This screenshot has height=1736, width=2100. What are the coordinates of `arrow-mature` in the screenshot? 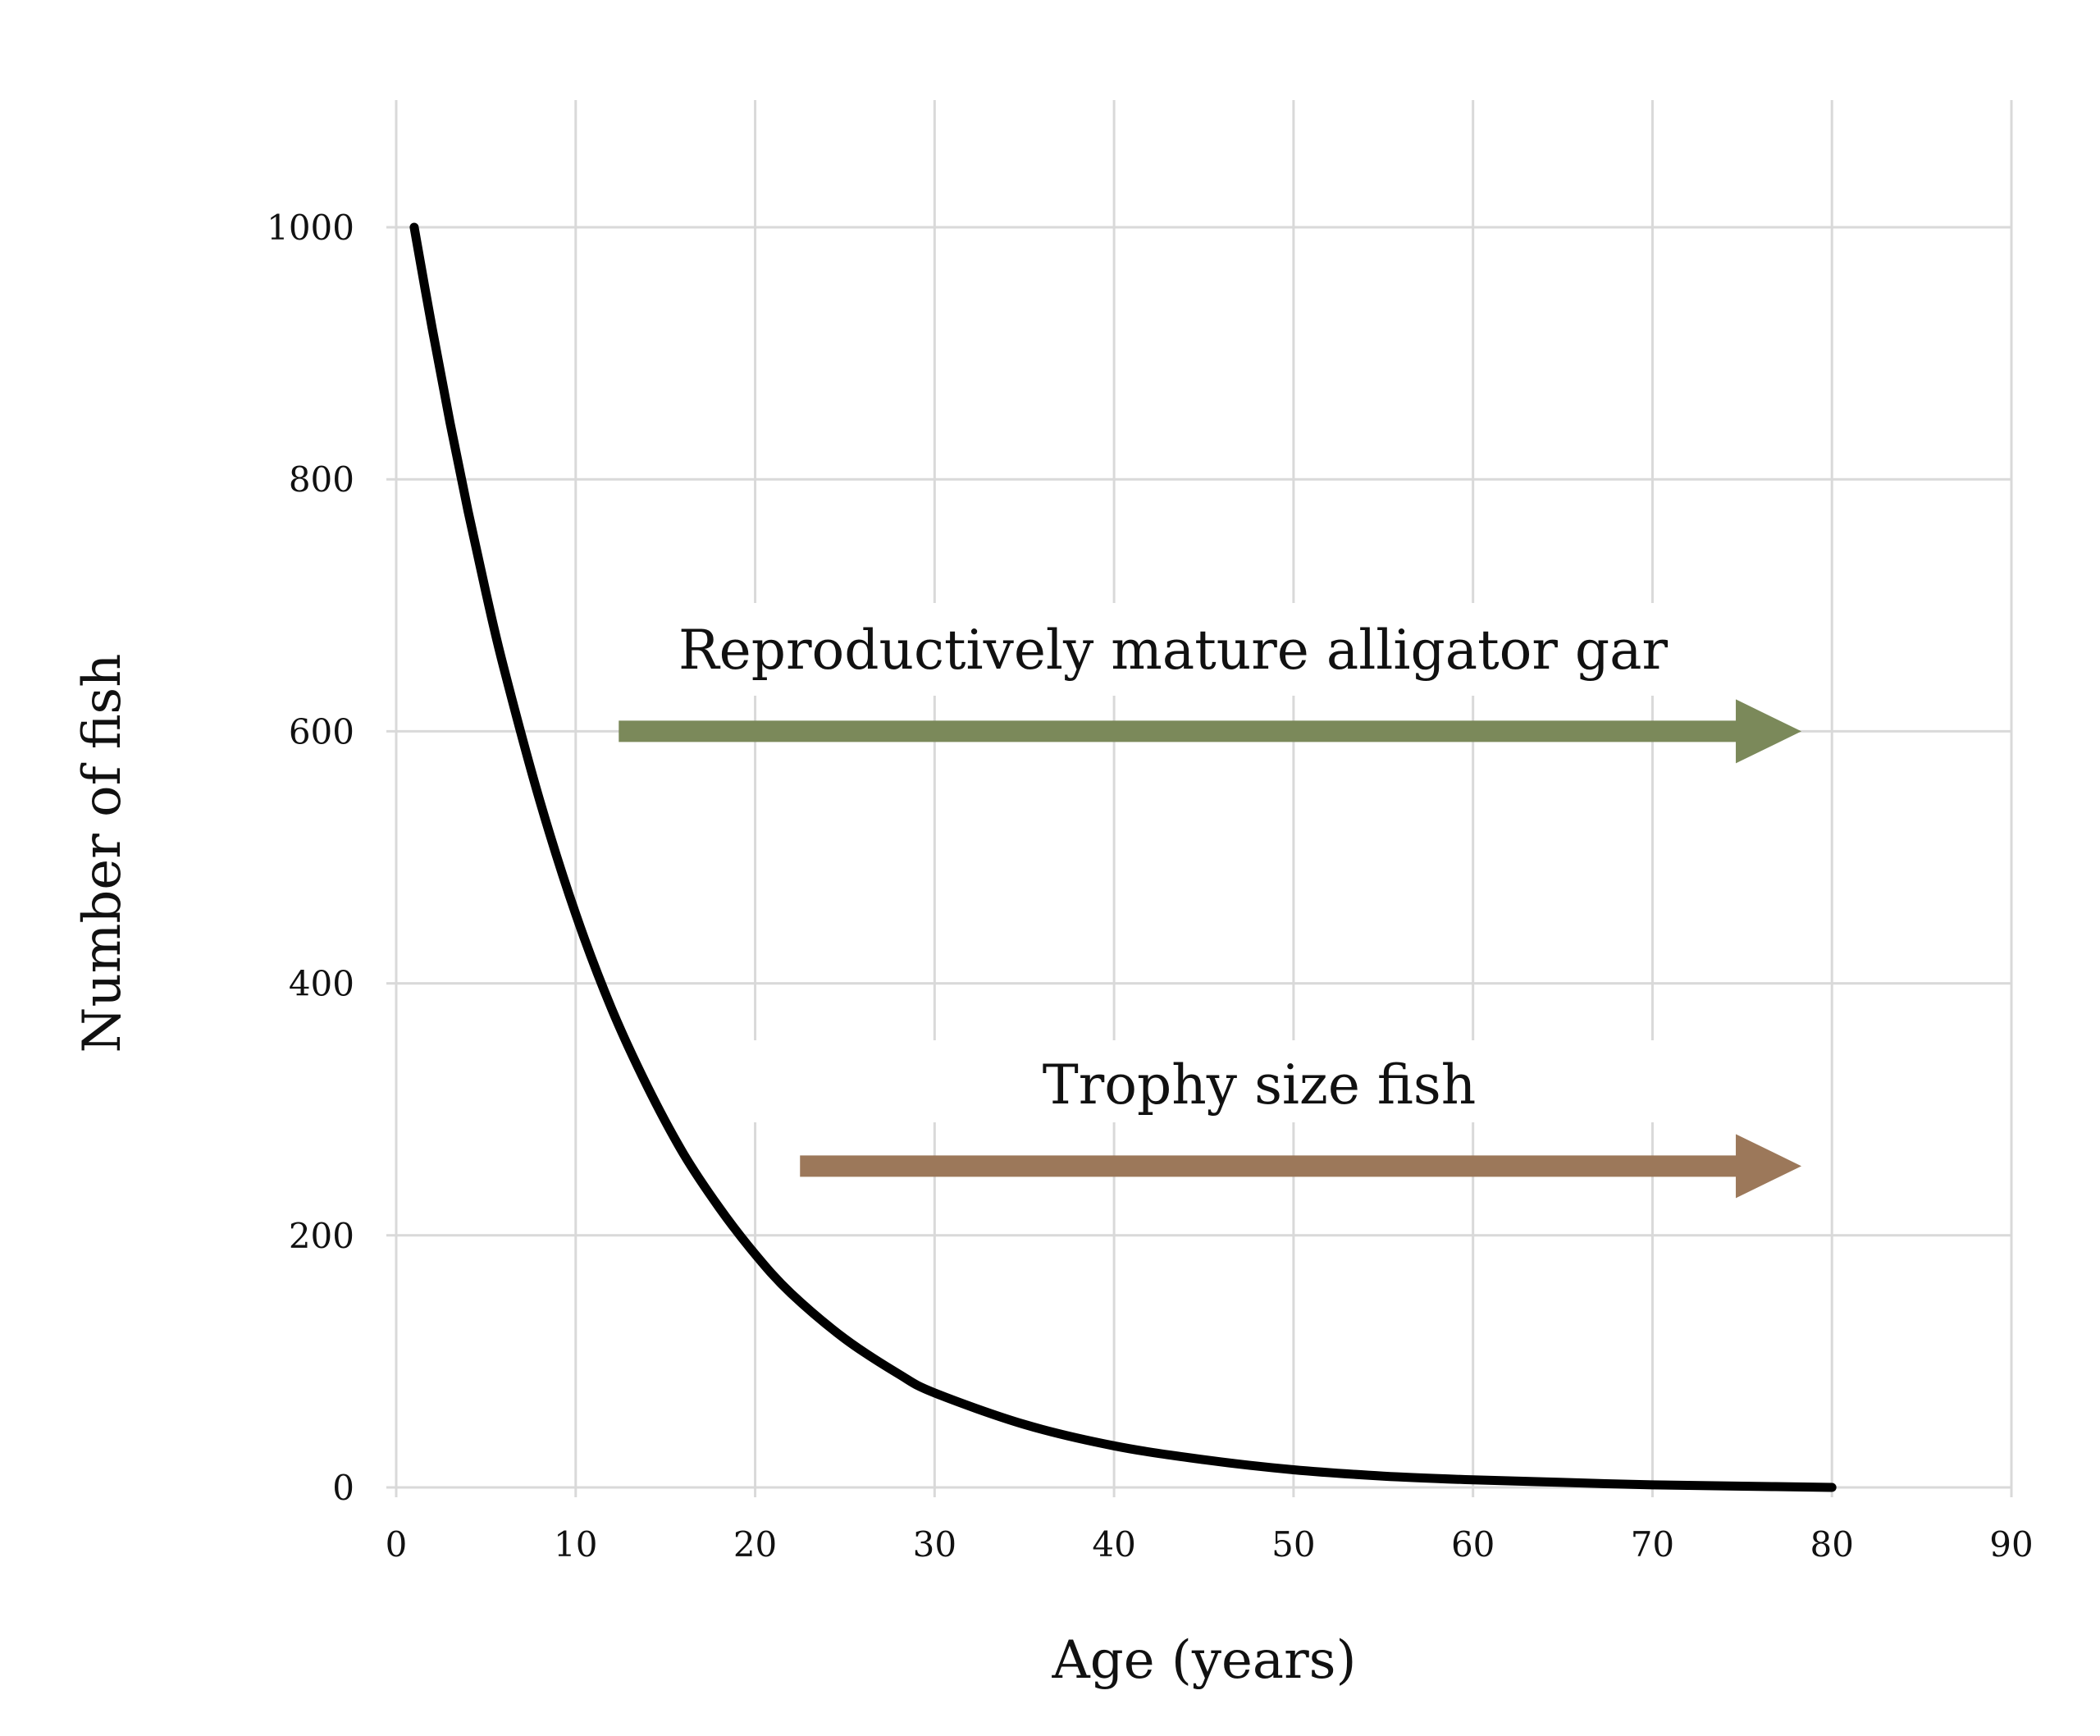 It's located at (1211, 731).